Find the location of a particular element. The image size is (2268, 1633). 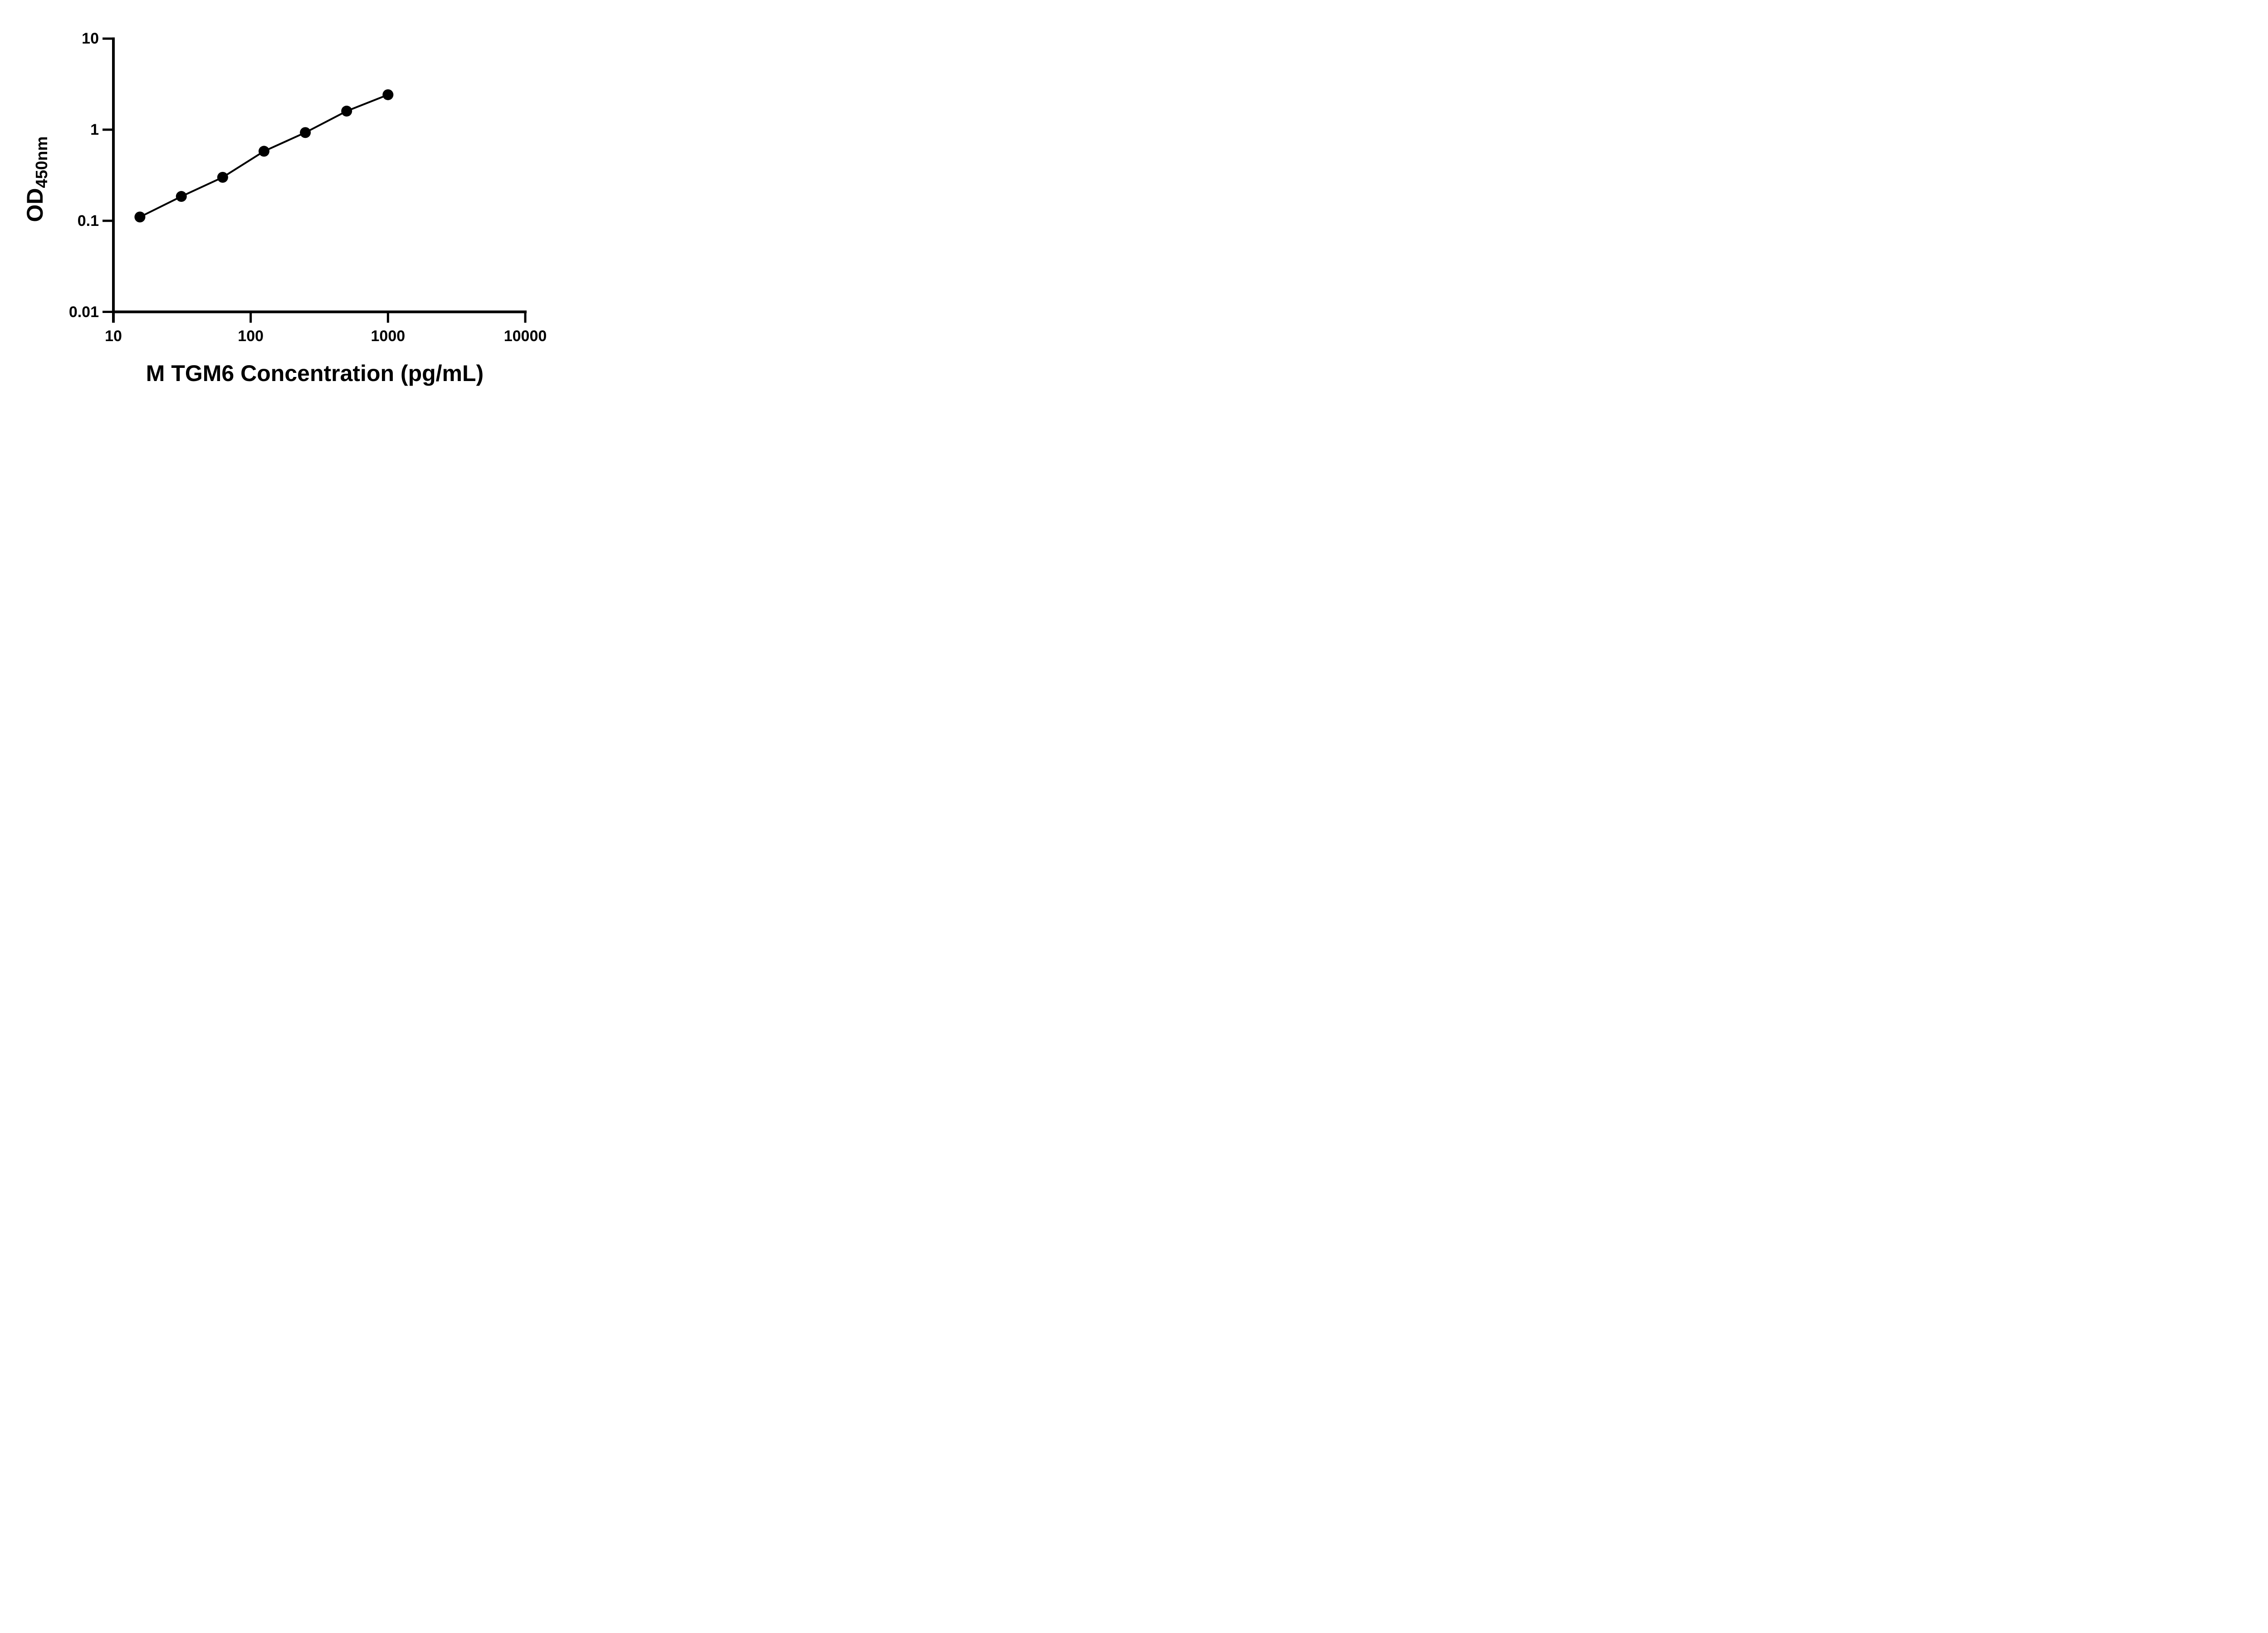

y-axis-title-main: OD is located at coordinates (35, 205).